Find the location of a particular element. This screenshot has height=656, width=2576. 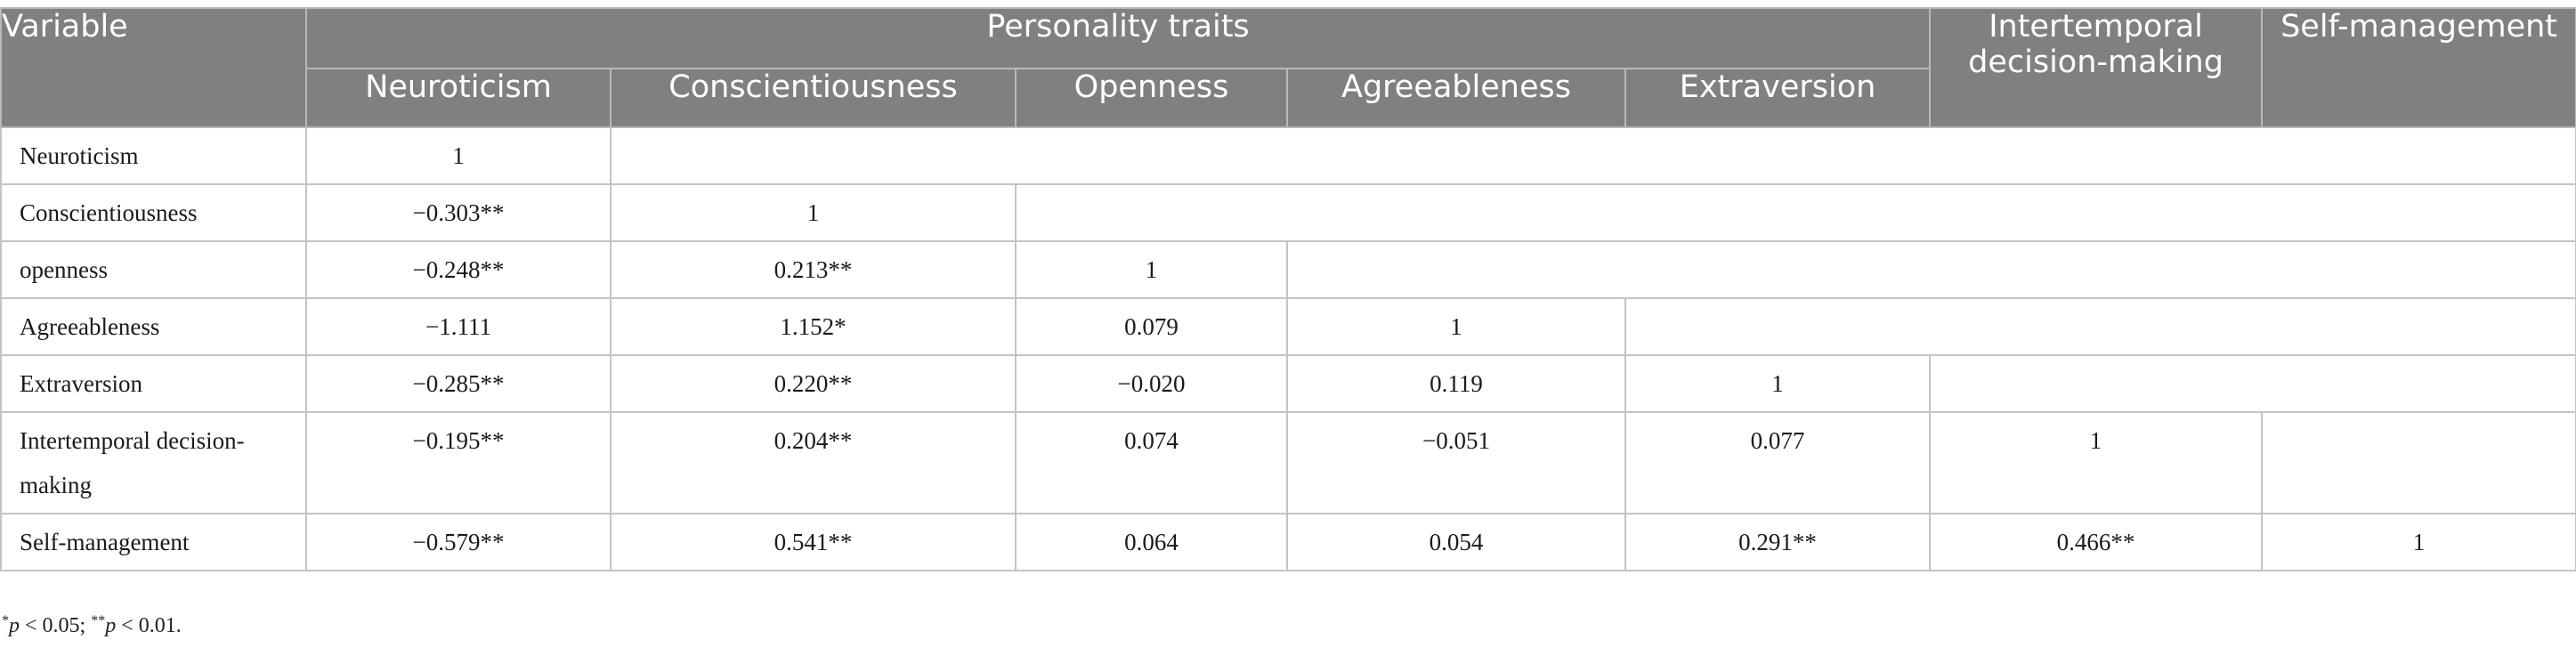

table-cell: 1.152* is located at coordinates (814, 326).